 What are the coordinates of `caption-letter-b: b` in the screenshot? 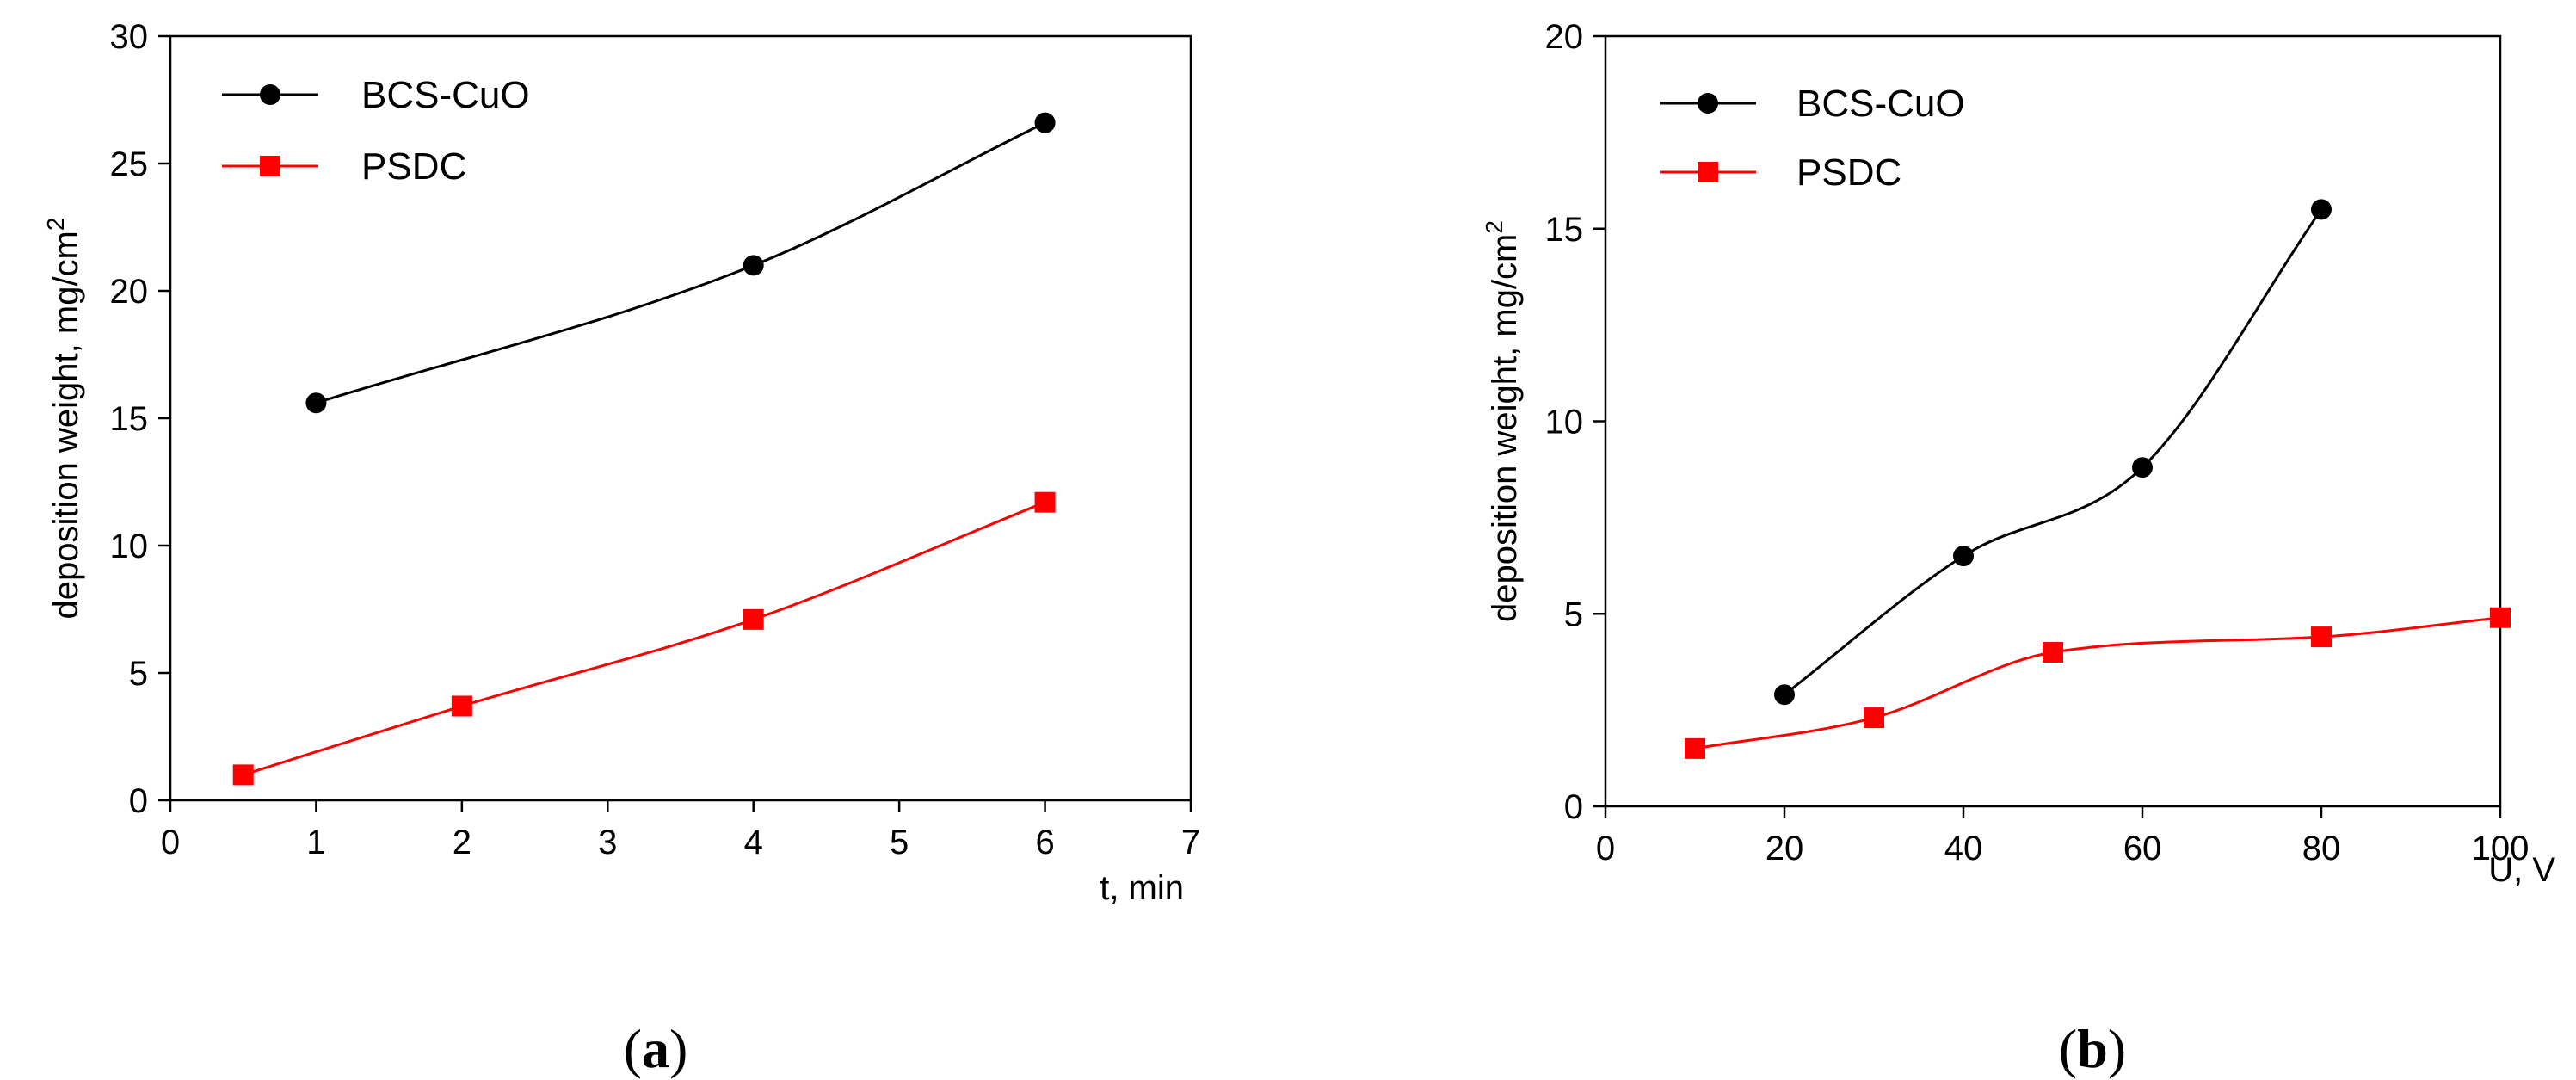 It's located at (2093, 1048).